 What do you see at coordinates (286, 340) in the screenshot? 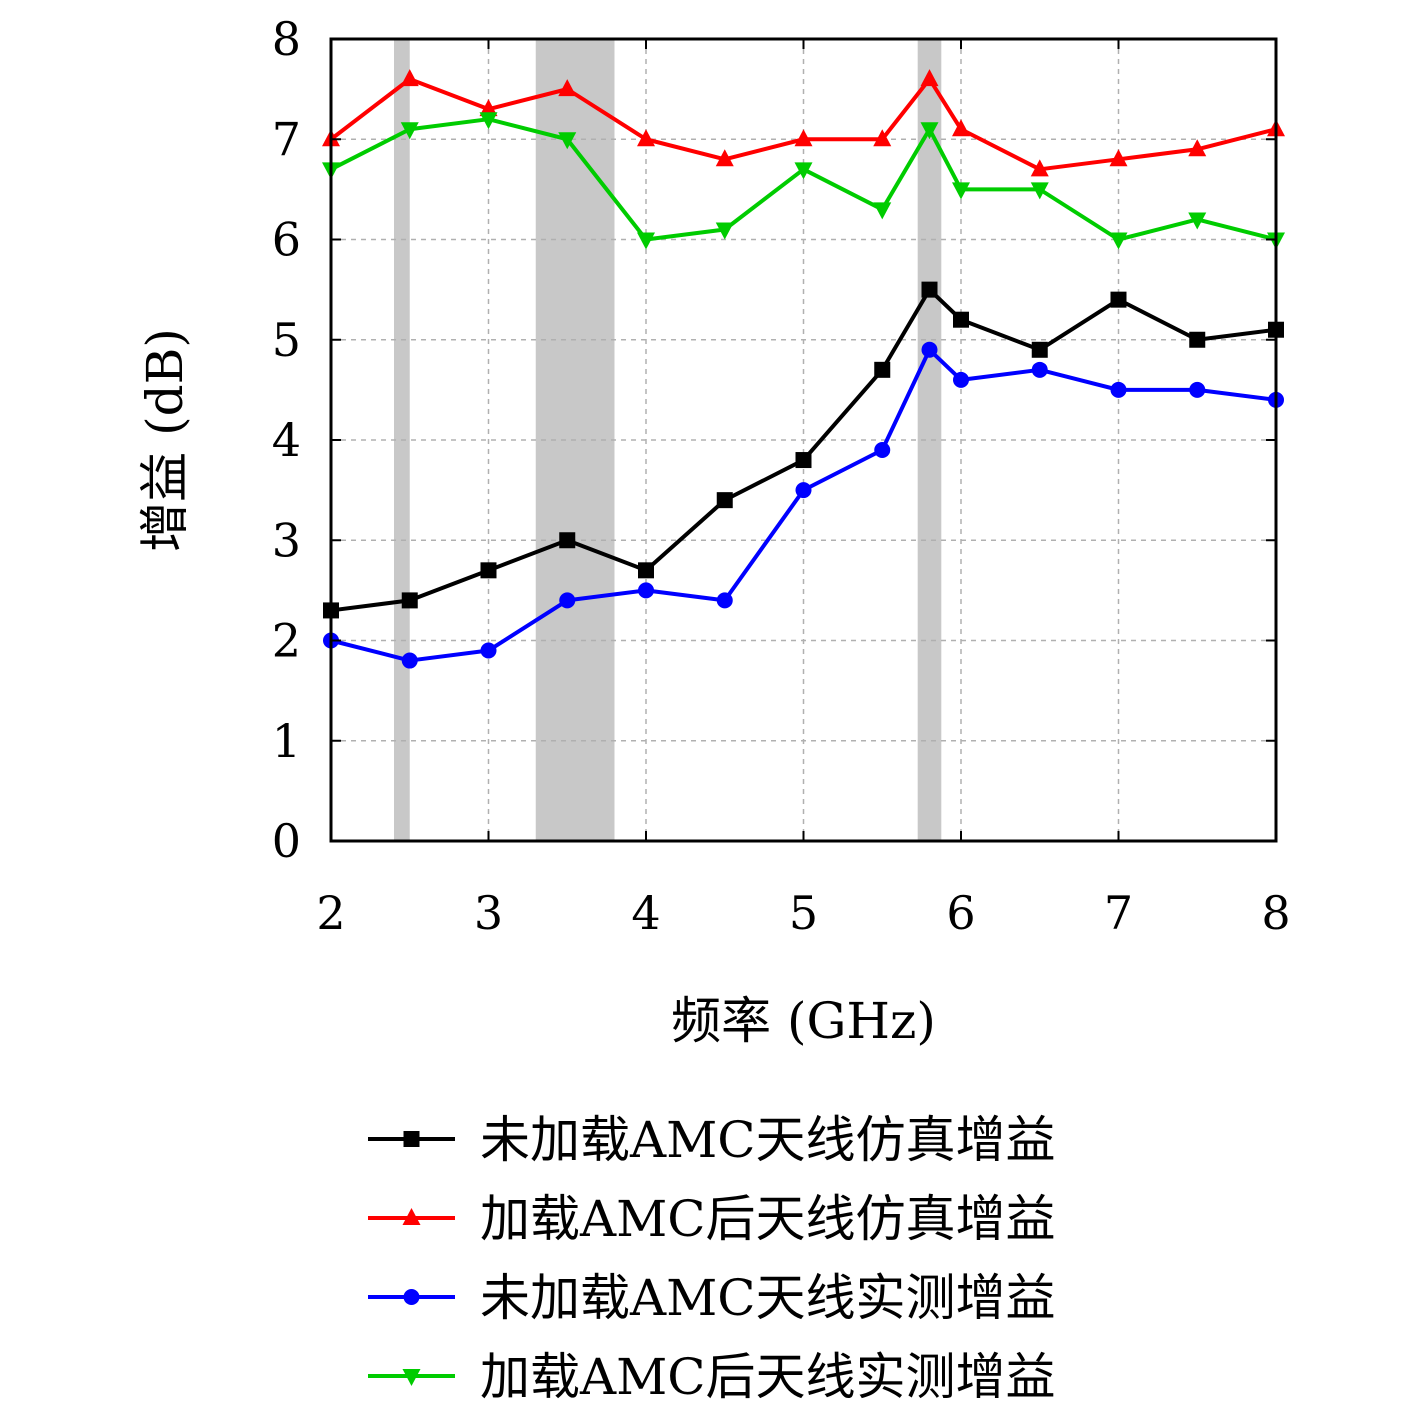
I see `y-tick-label: 5` at bounding box center [286, 340].